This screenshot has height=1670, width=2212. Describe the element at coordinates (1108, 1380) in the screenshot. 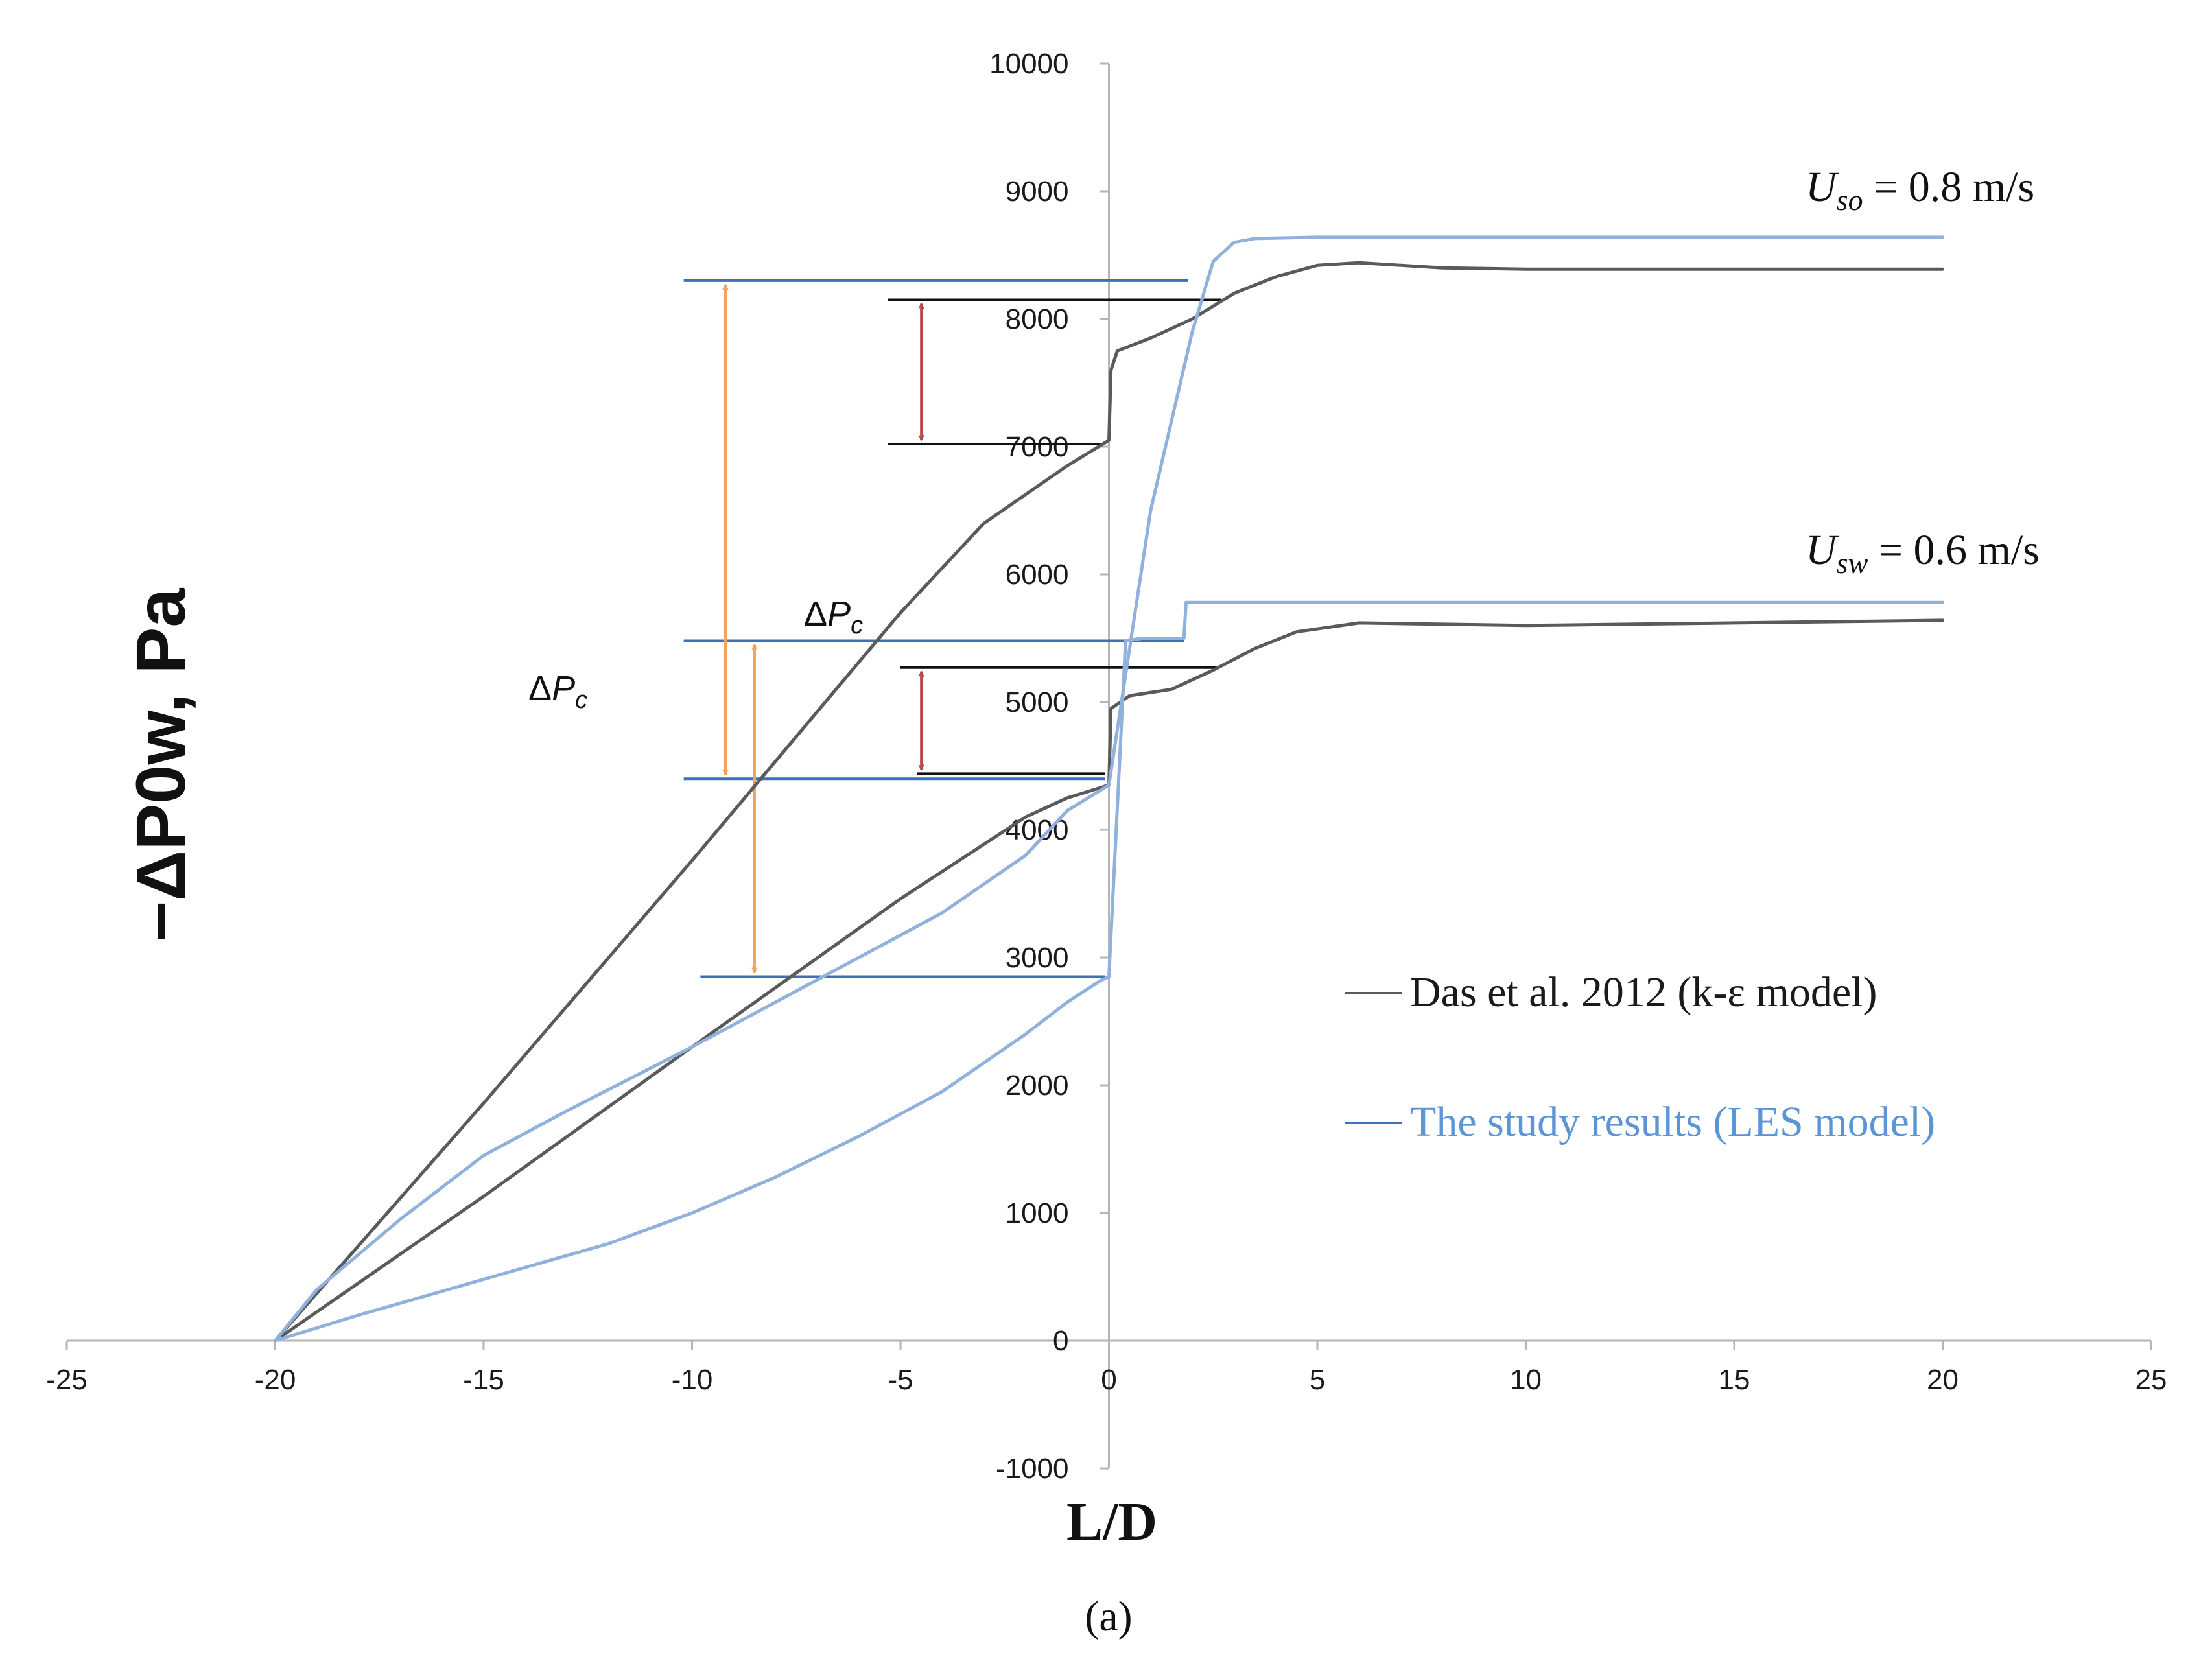

I see `x-tick-label: 0` at that location.